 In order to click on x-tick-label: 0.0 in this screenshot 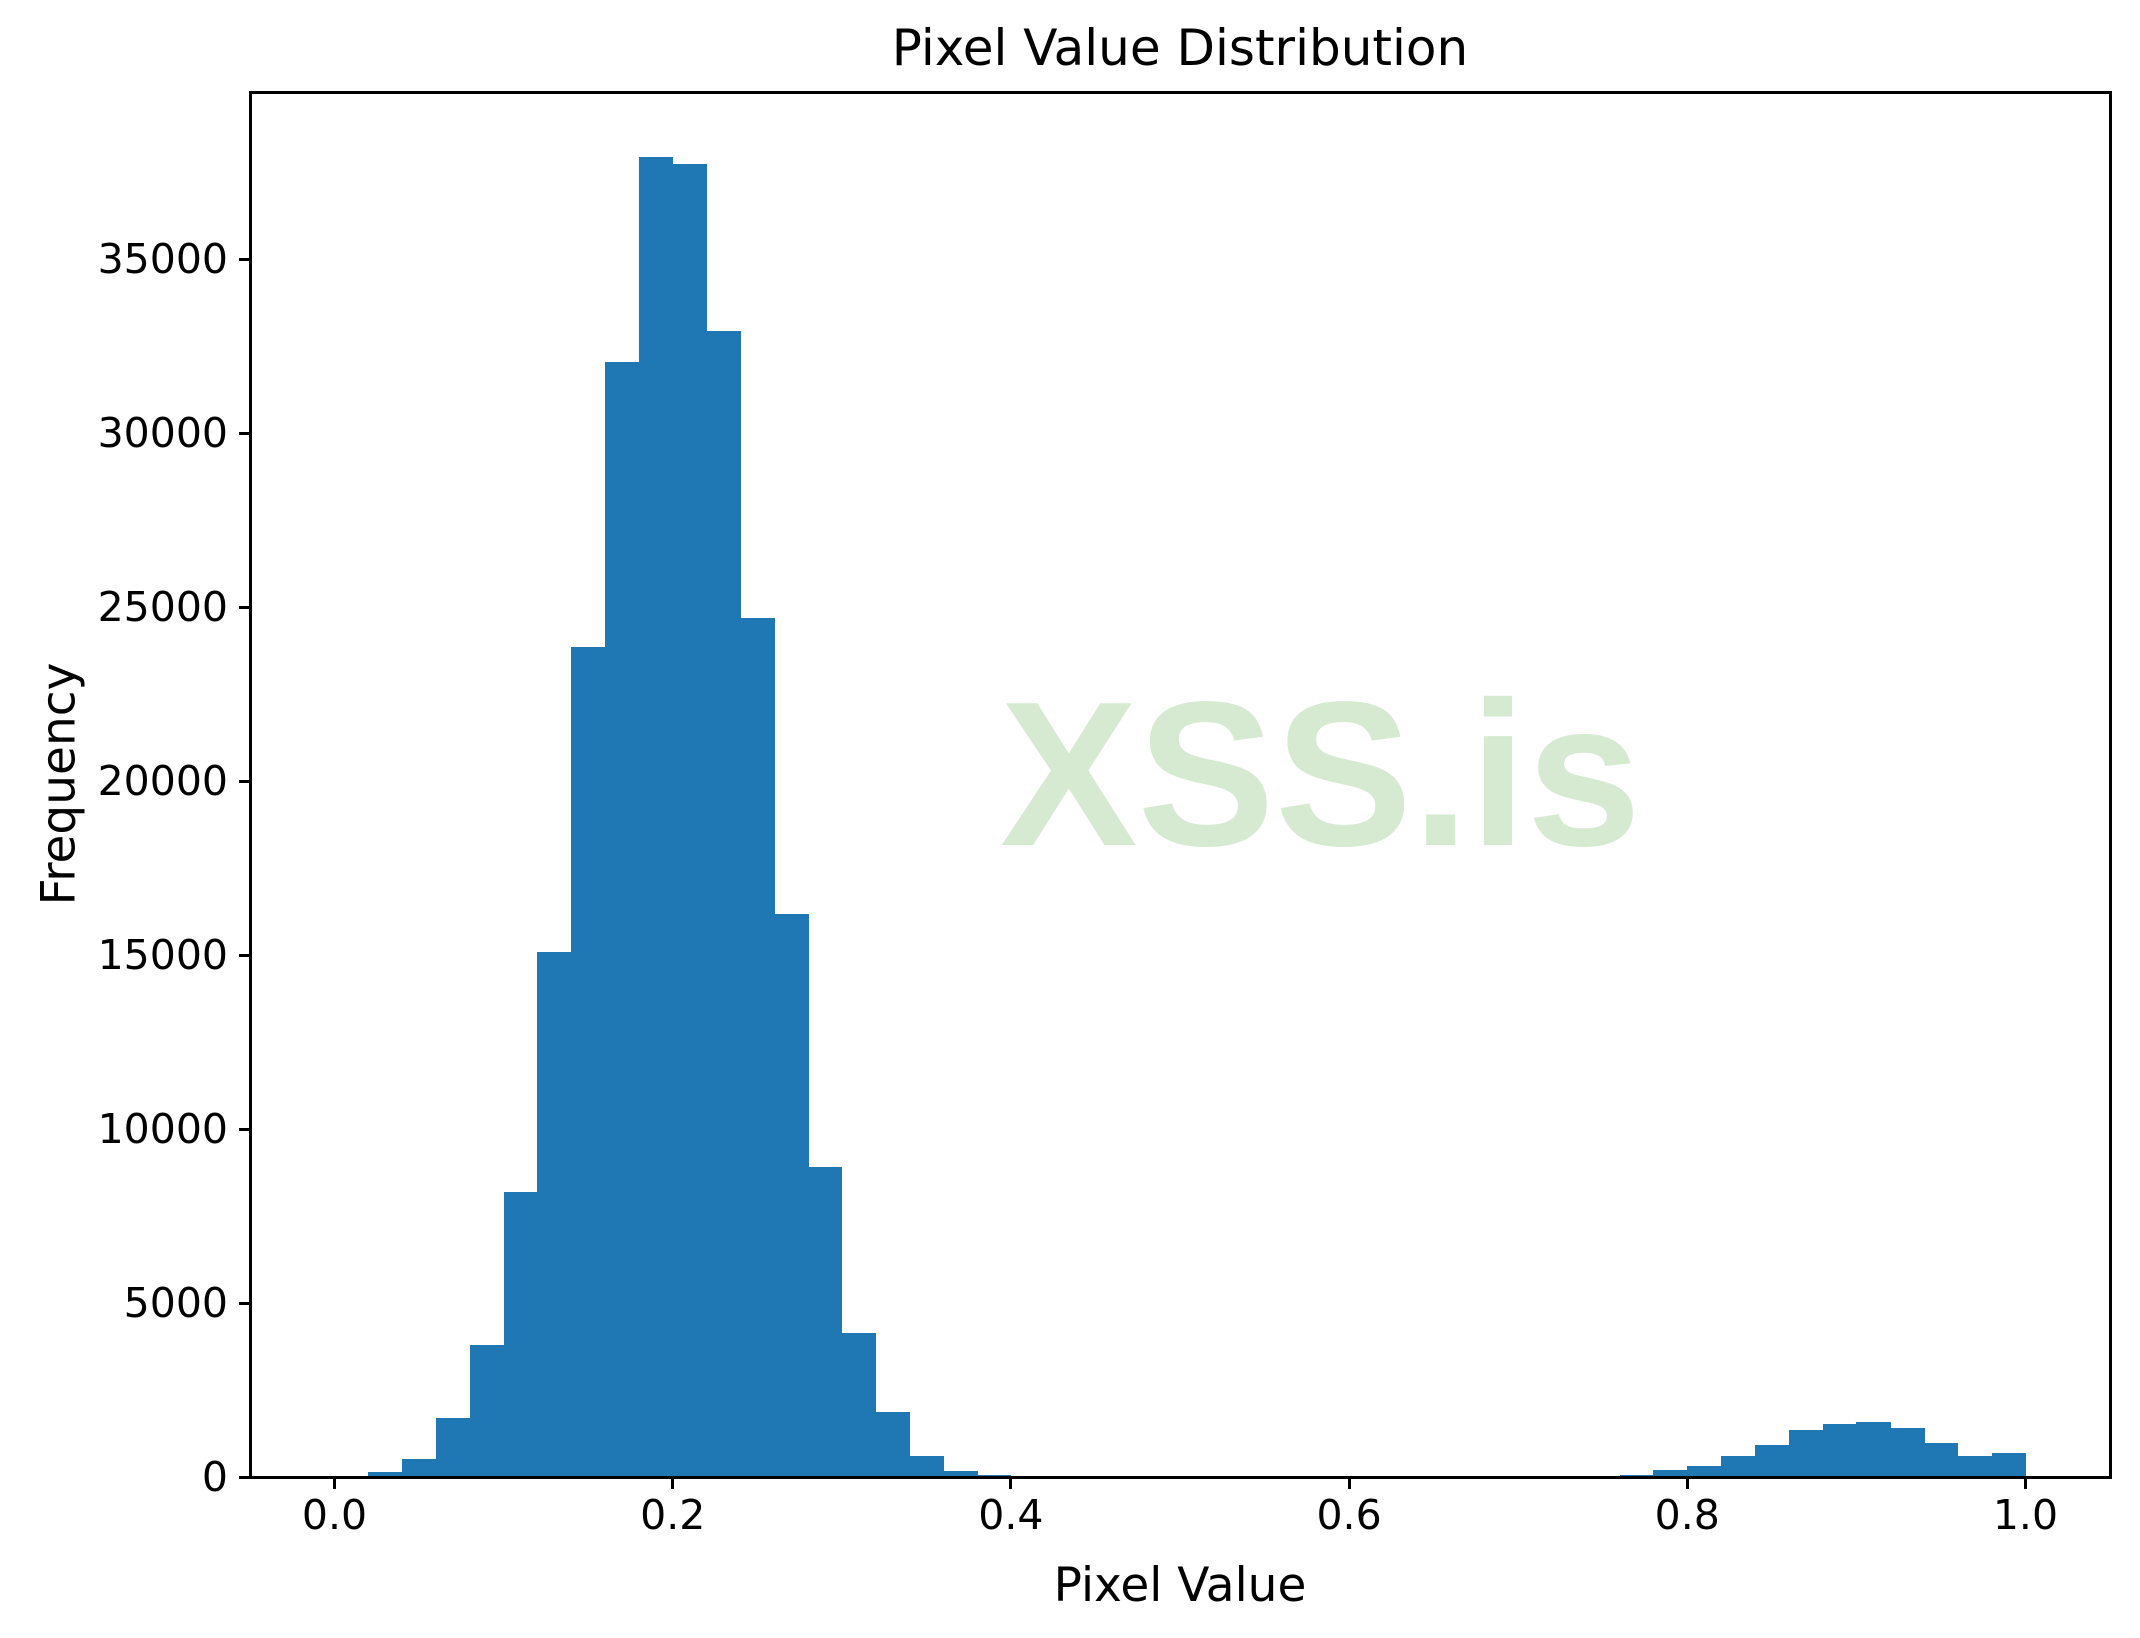, I will do `click(334, 1515)`.